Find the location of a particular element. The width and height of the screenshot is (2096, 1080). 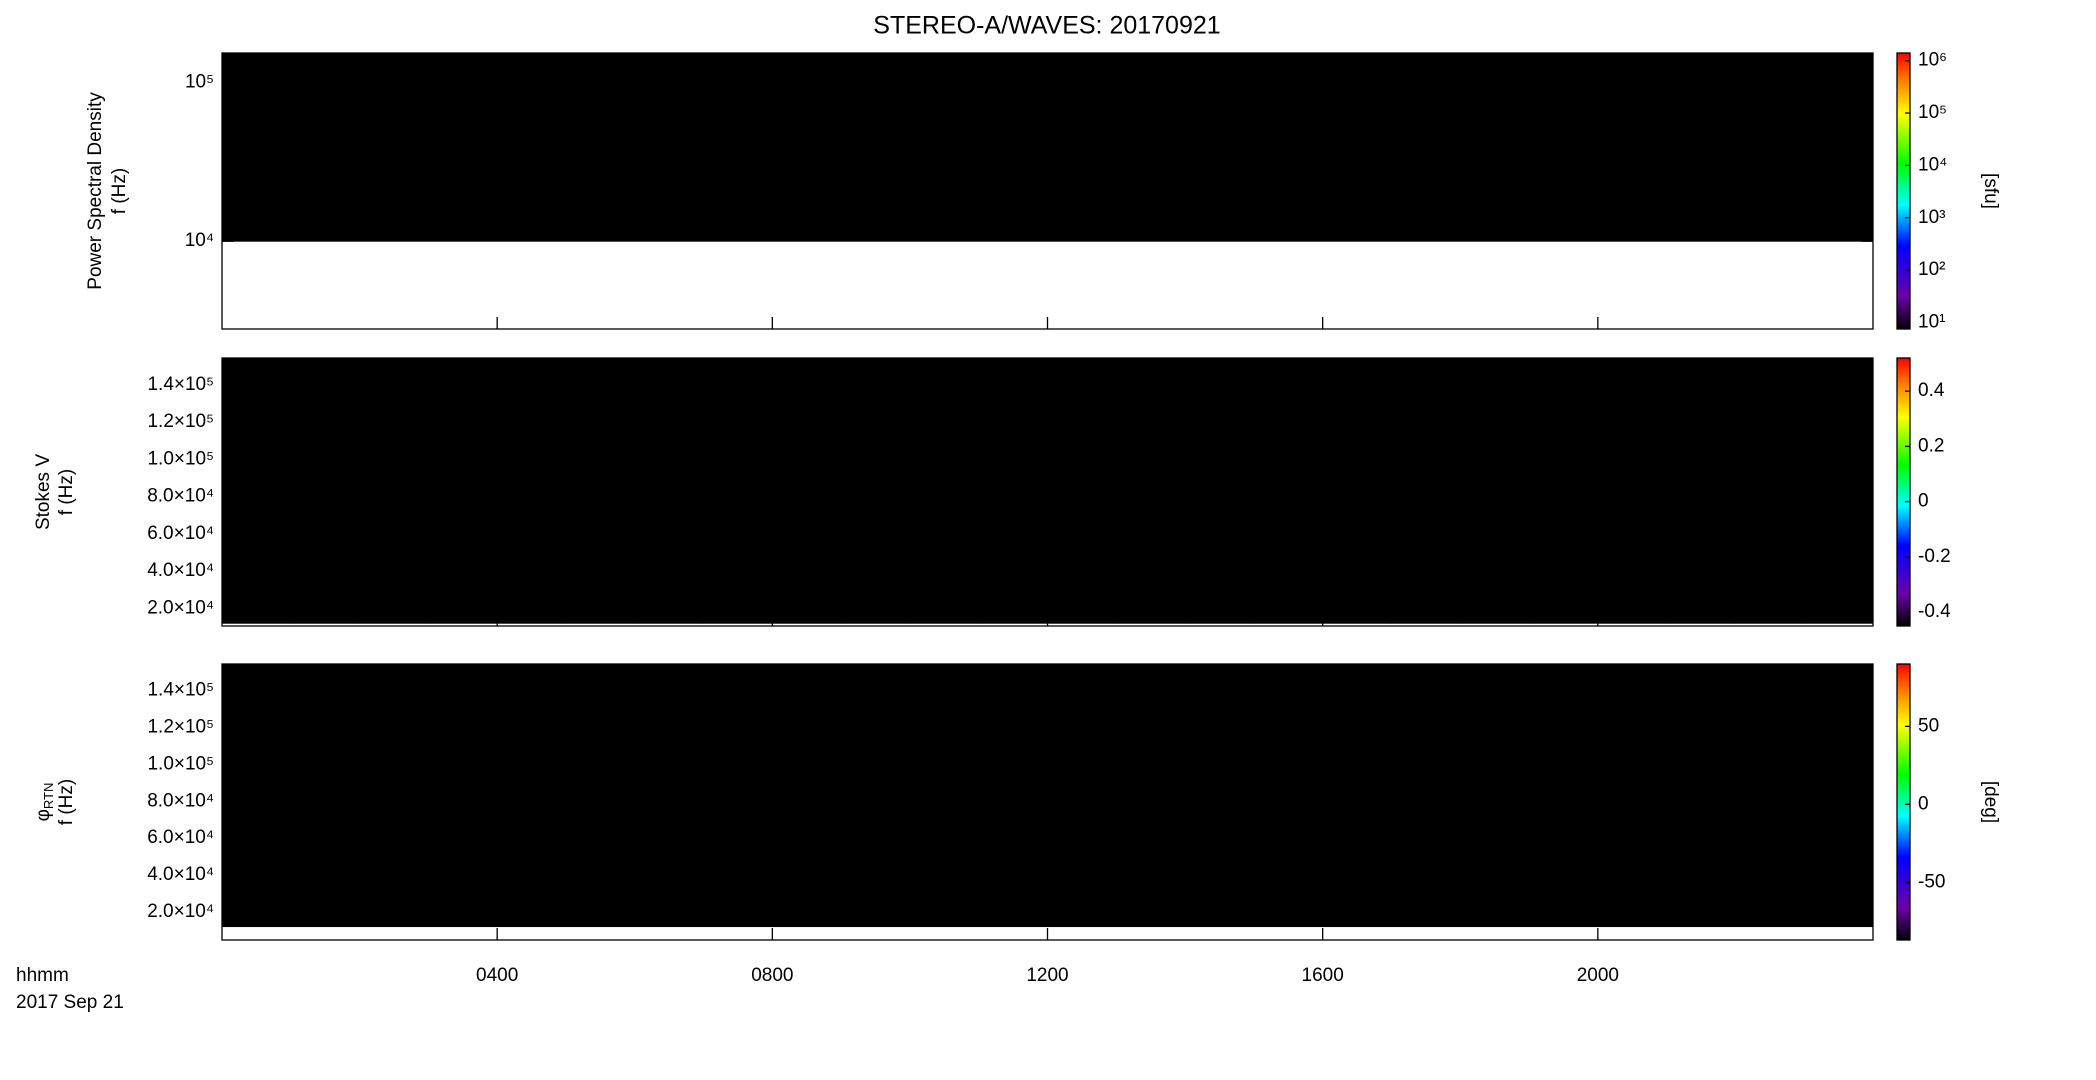

y-axis-label: f (Hz) is located at coordinates (66, 802).